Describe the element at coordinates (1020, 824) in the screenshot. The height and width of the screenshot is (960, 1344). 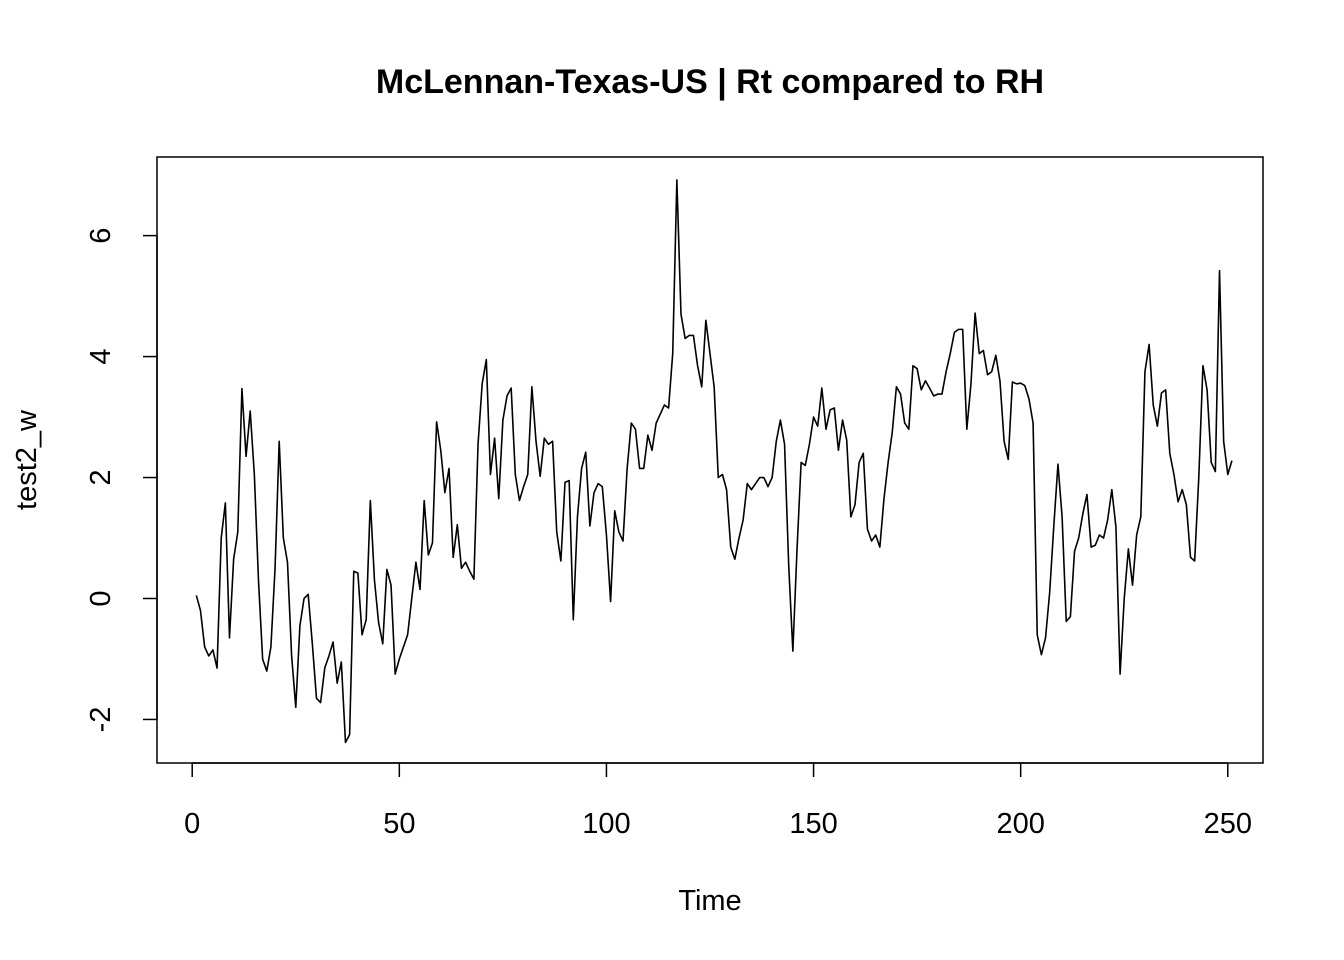
I see `x-tick-label: 200` at that location.